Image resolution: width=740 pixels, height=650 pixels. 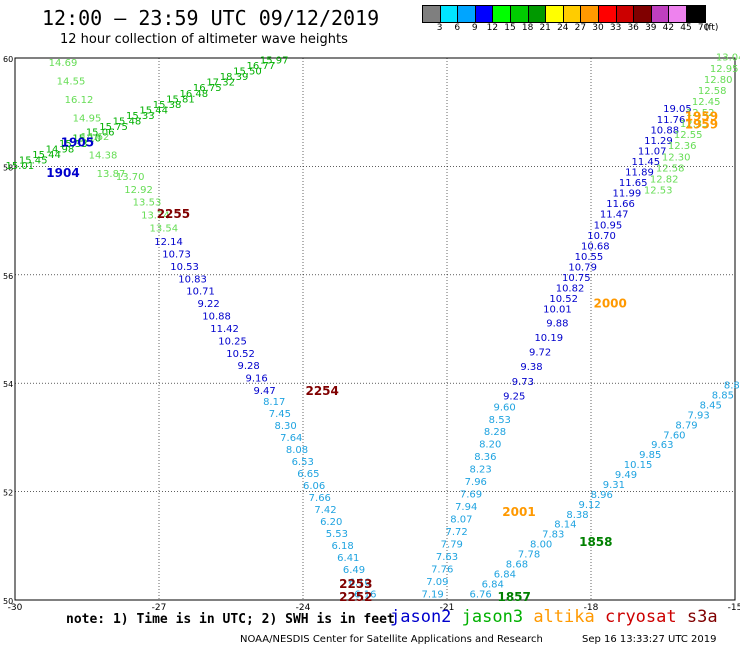 What do you see at coordinates (354, 570) in the screenshot?
I see `wave-height-value: 6.49` at bounding box center [354, 570].